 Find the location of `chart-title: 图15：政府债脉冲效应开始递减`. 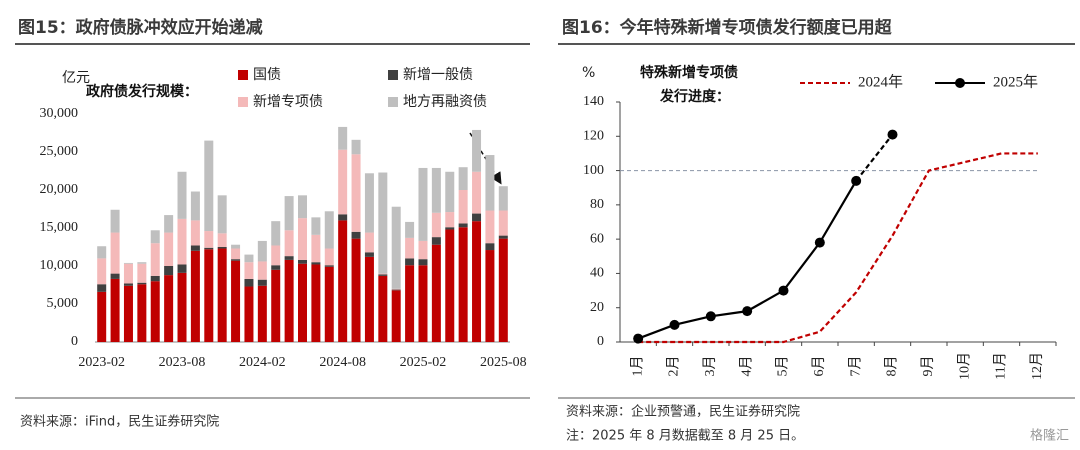

chart-title: 图15：政府债脉冲效应开始递减 is located at coordinates (140, 27).